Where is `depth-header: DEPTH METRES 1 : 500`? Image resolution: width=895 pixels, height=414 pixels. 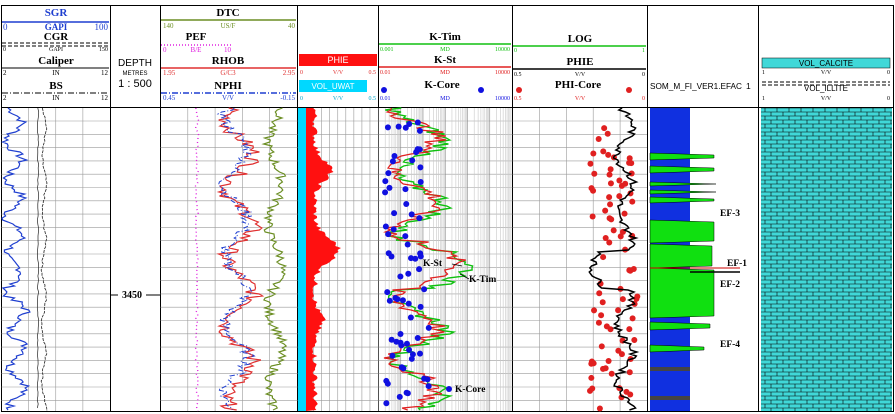
depth-header: DEPTH METRES 1 : 500 is located at coordinates (135, 74).